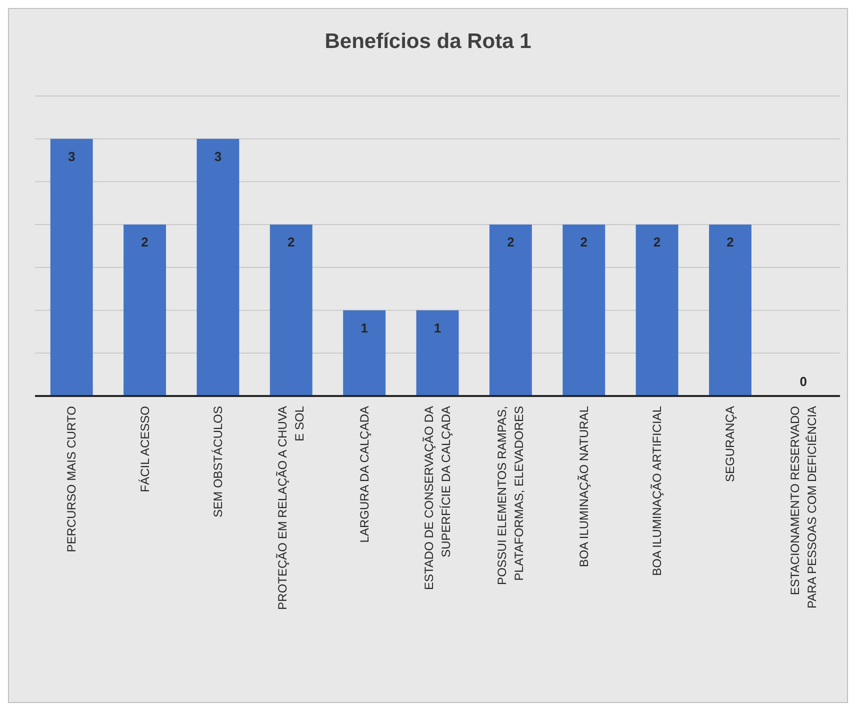 This screenshot has height=711, width=856. What do you see at coordinates (71, 479) in the screenshot?
I see `x-tick-label: PERCURSO MAIS CURTO` at bounding box center [71, 479].